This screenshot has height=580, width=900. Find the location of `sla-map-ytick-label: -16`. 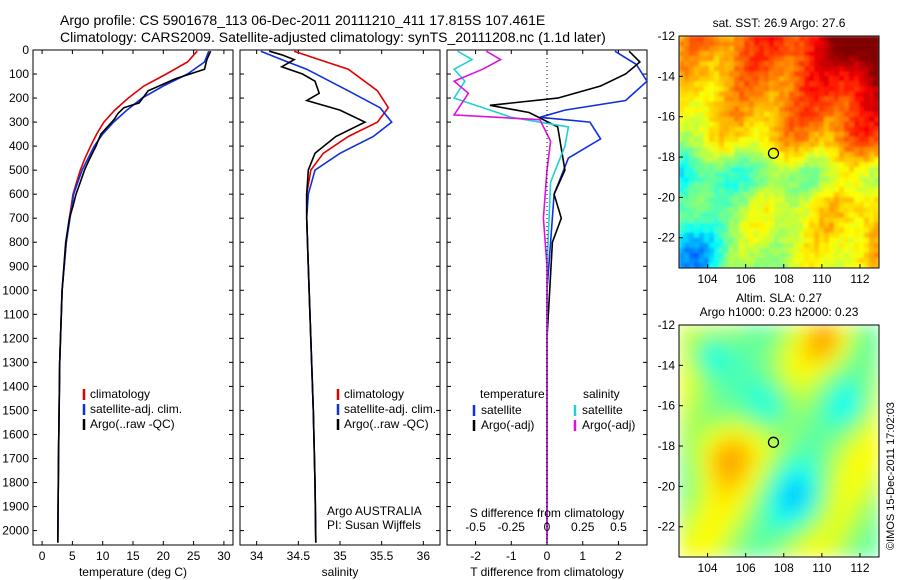

sla-map-ytick-label: -16 is located at coordinates (667, 406).